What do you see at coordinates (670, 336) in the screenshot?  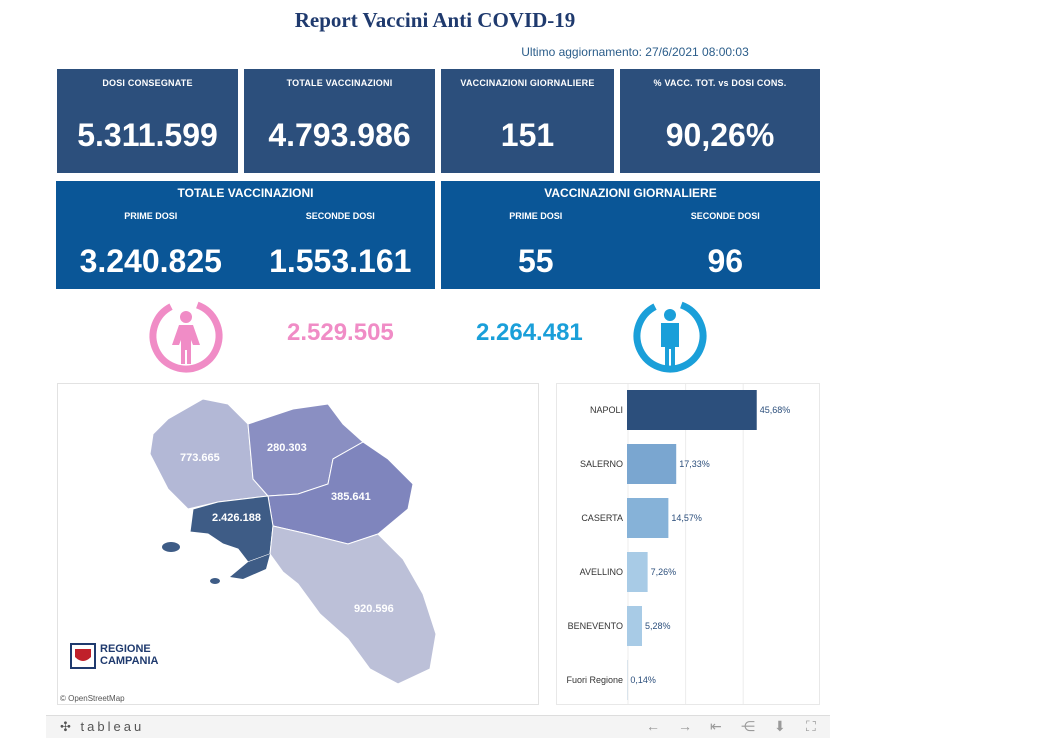 I see `male-person-icon` at bounding box center [670, 336].